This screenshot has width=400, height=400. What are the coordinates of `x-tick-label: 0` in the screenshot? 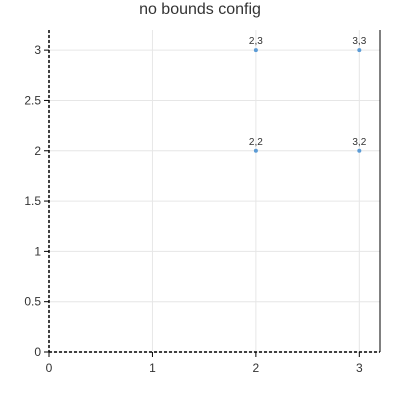 It's located at (49, 368).